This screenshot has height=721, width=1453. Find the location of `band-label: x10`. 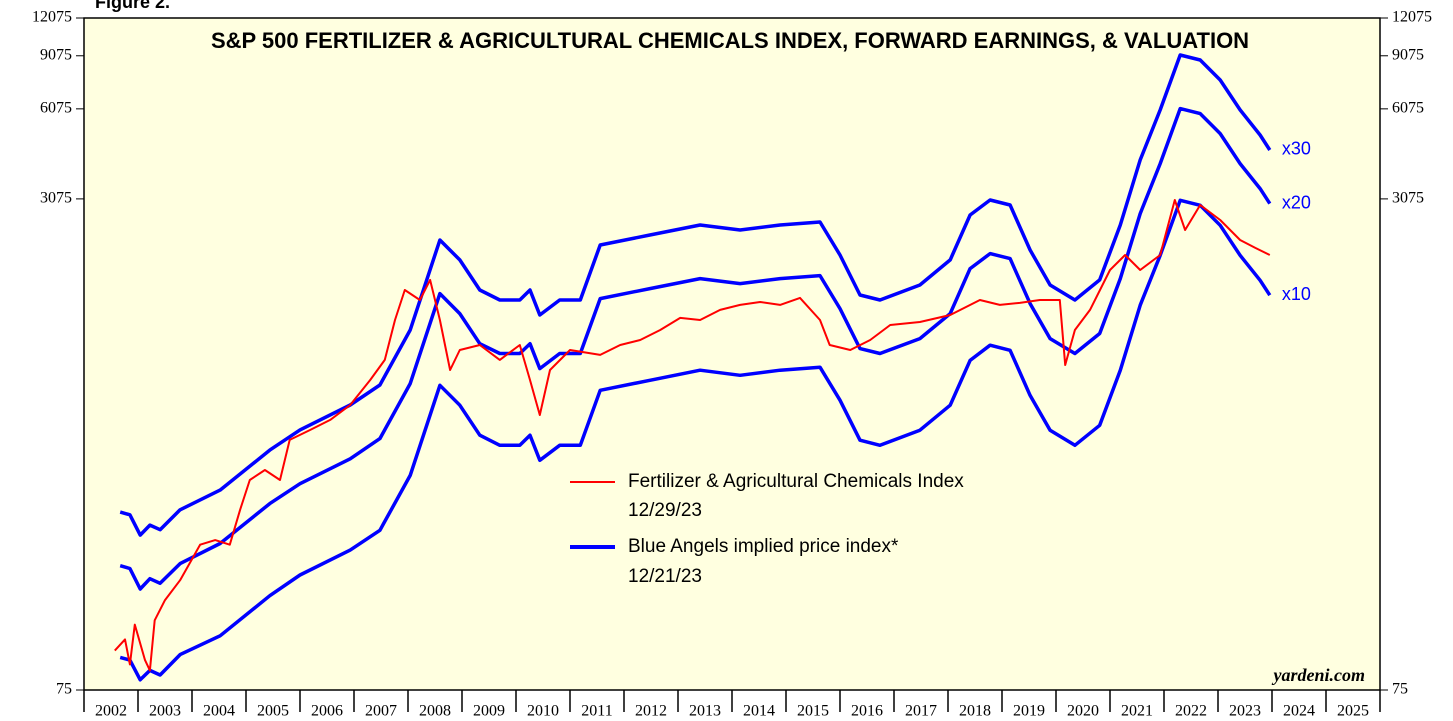

band-label: x10 is located at coordinates (1296, 294).